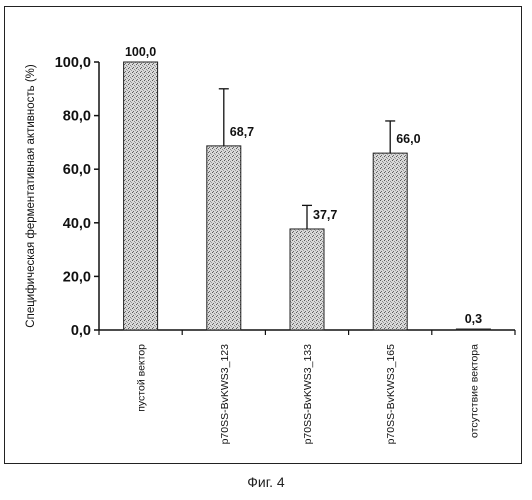 This screenshot has height=500, width=532. Describe the element at coordinates (77, 224) in the screenshot. I see `y-tick-label: 40,0` at that location.